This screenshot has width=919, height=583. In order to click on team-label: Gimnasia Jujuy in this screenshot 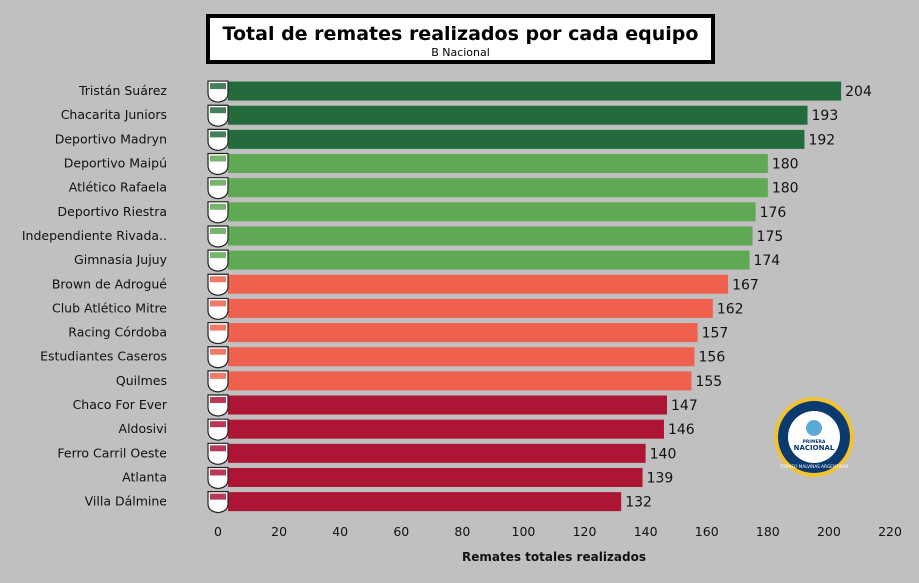, I will do `click(121, 259)`.